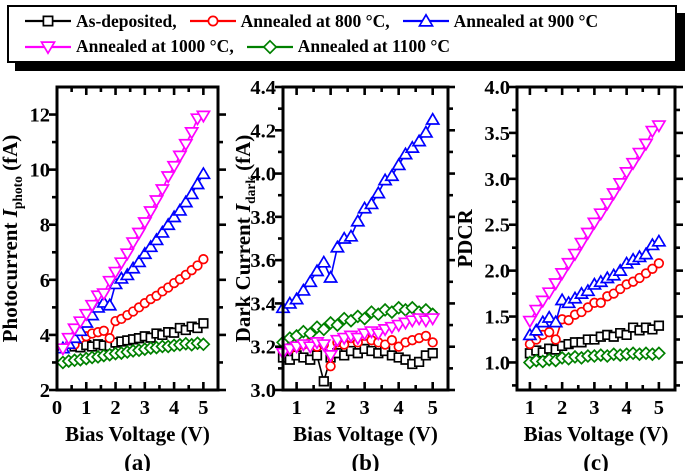 The image size is (685, 471). What do you see at coordinates (263, 218) in the screenshot?
I see `y-tick-label: 3.8` at bounding box center [263, 218].